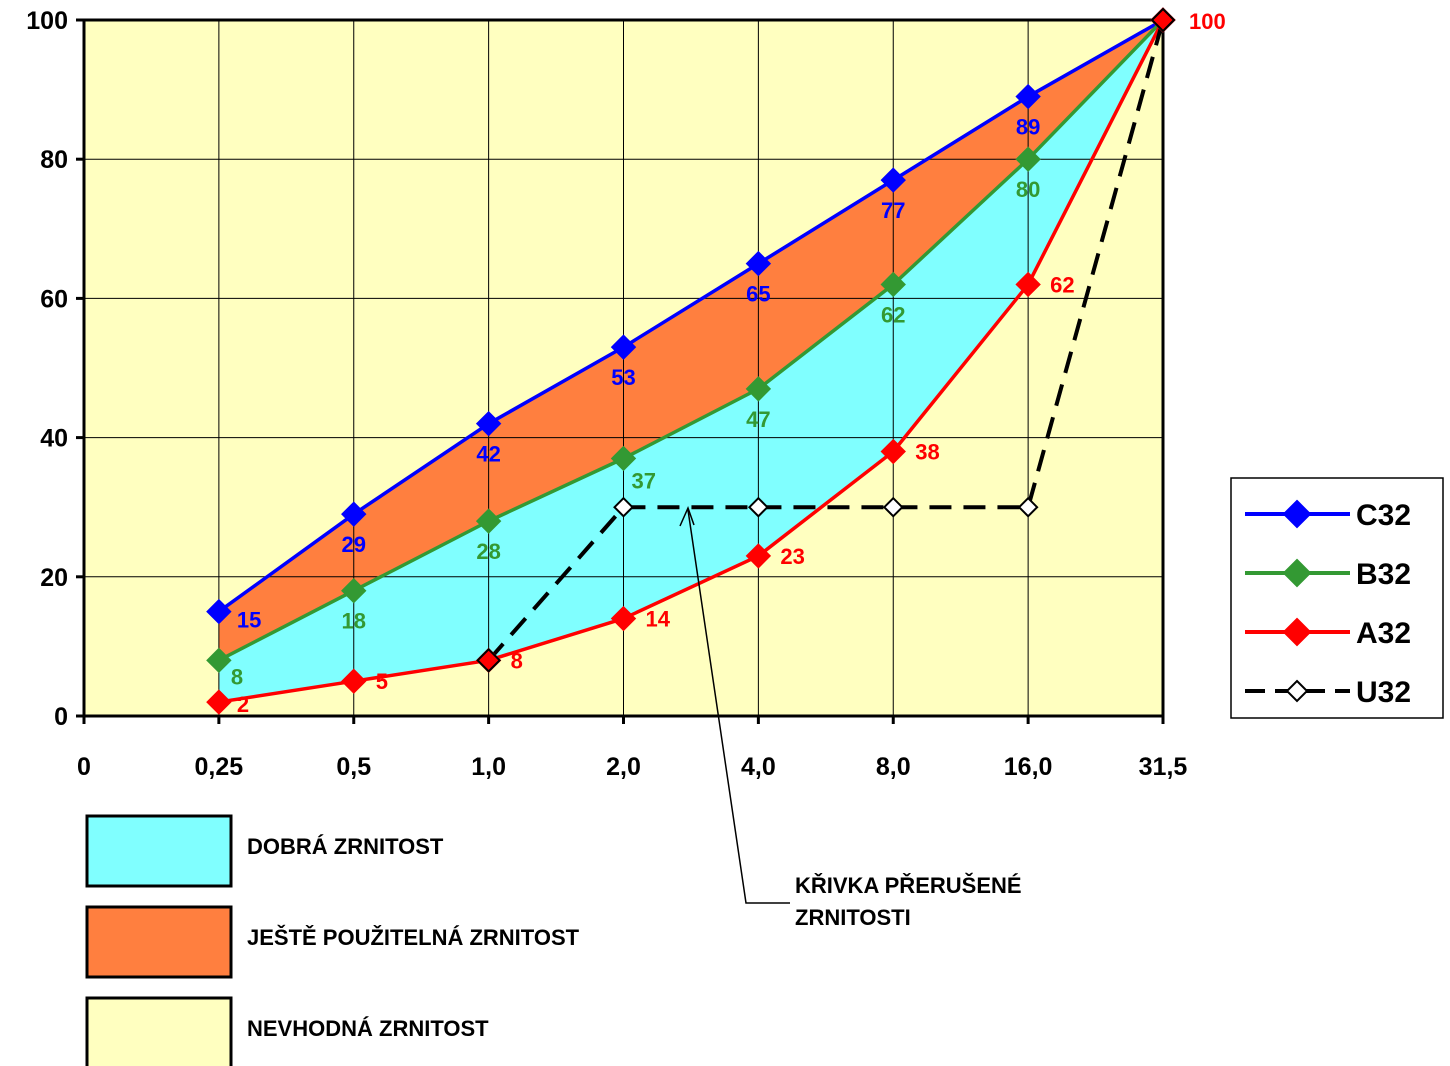 This screenshot has width=1450, height=1066. Describe the element at coordinates (354, 621) in the screenshot. I see `data-label-b32: 18` at that location.